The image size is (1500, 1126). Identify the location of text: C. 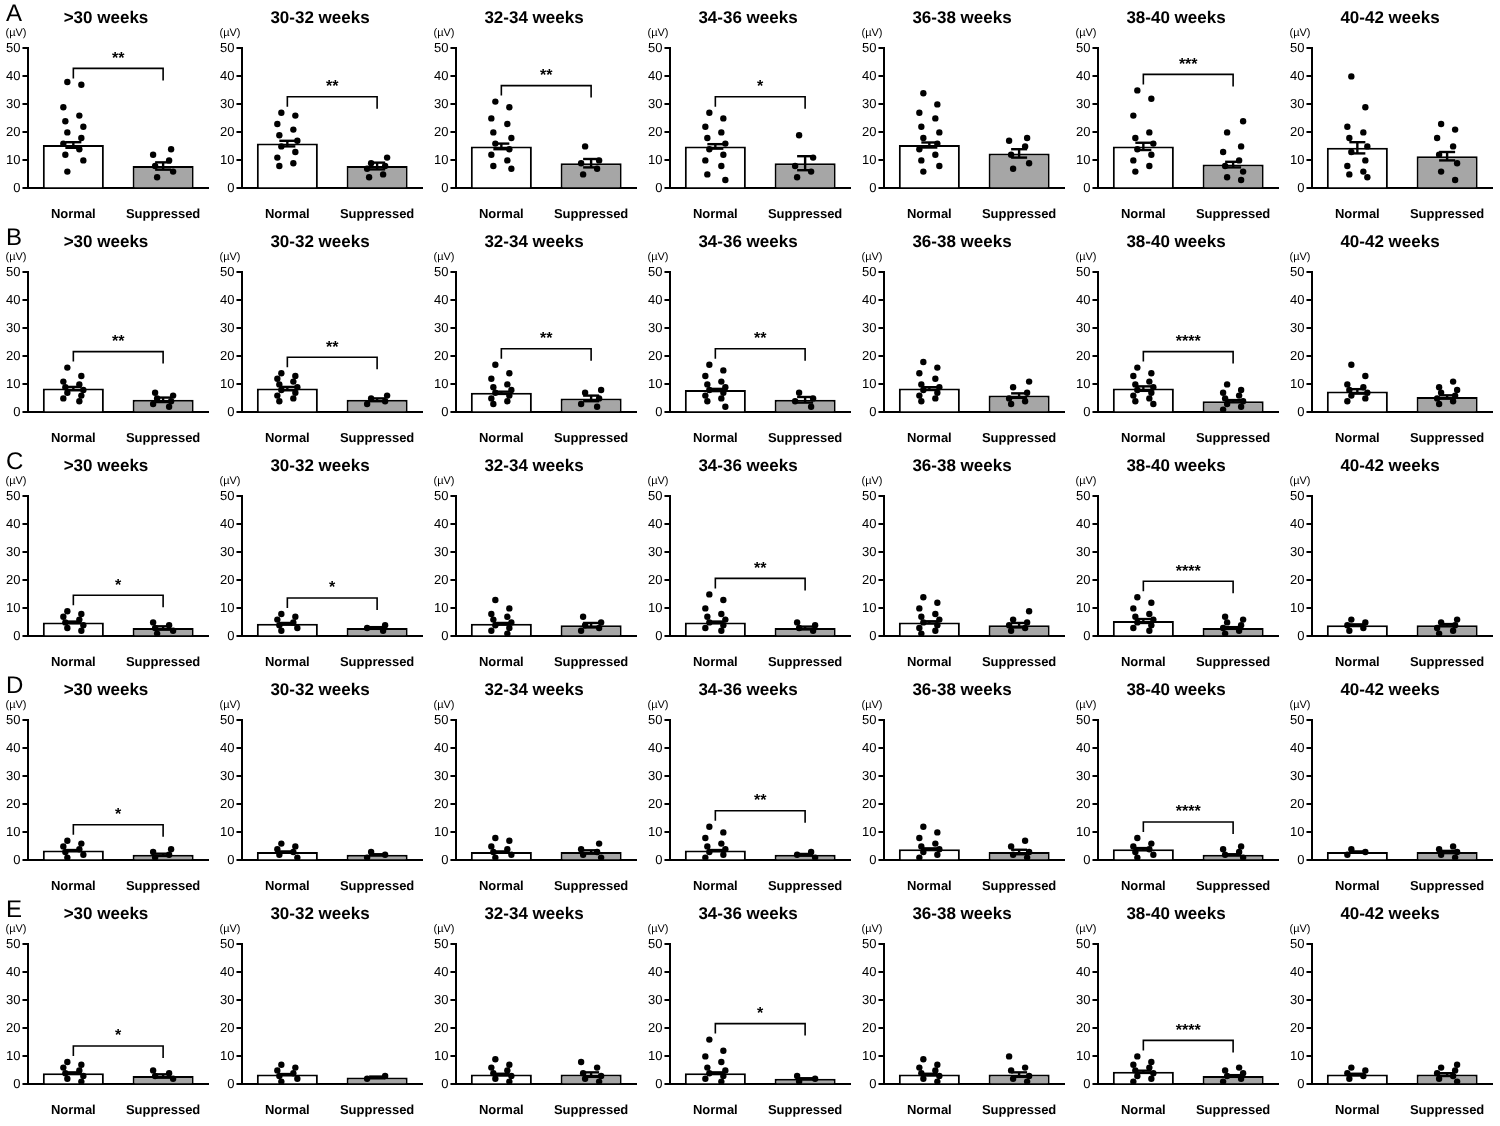
(15, 460).